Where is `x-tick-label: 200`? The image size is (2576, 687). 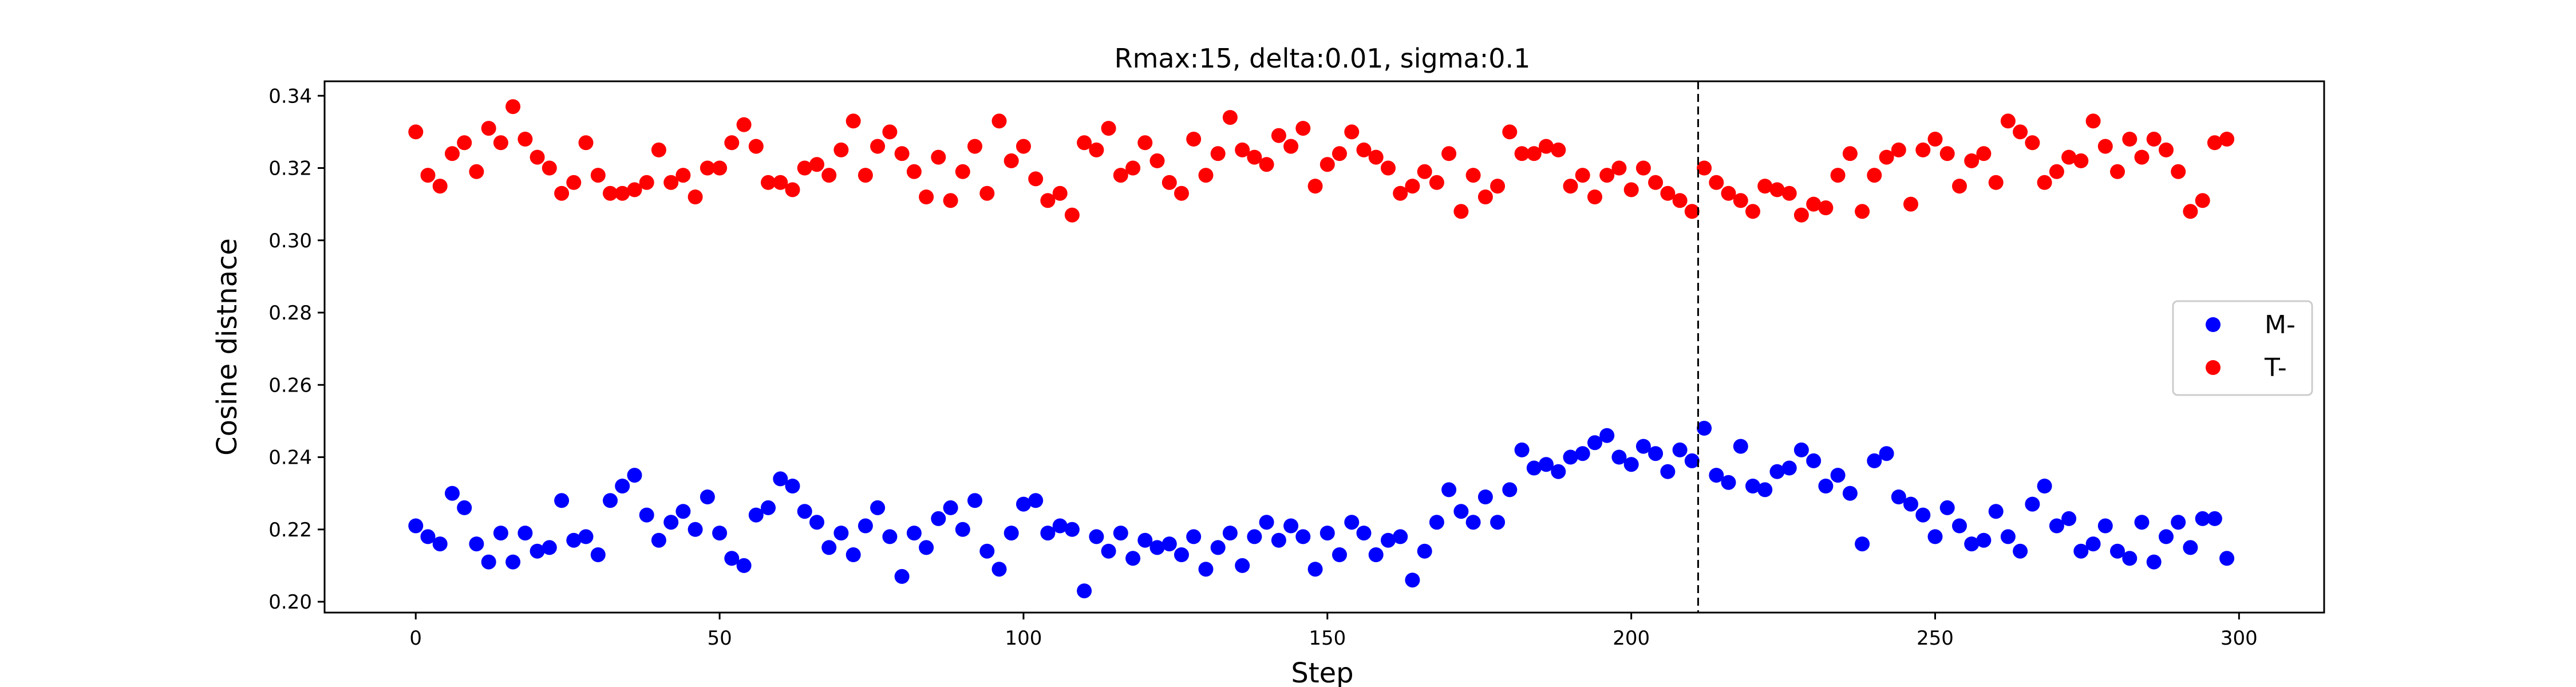 x-tick-label: 200 is located at coordinates (1631, 639).